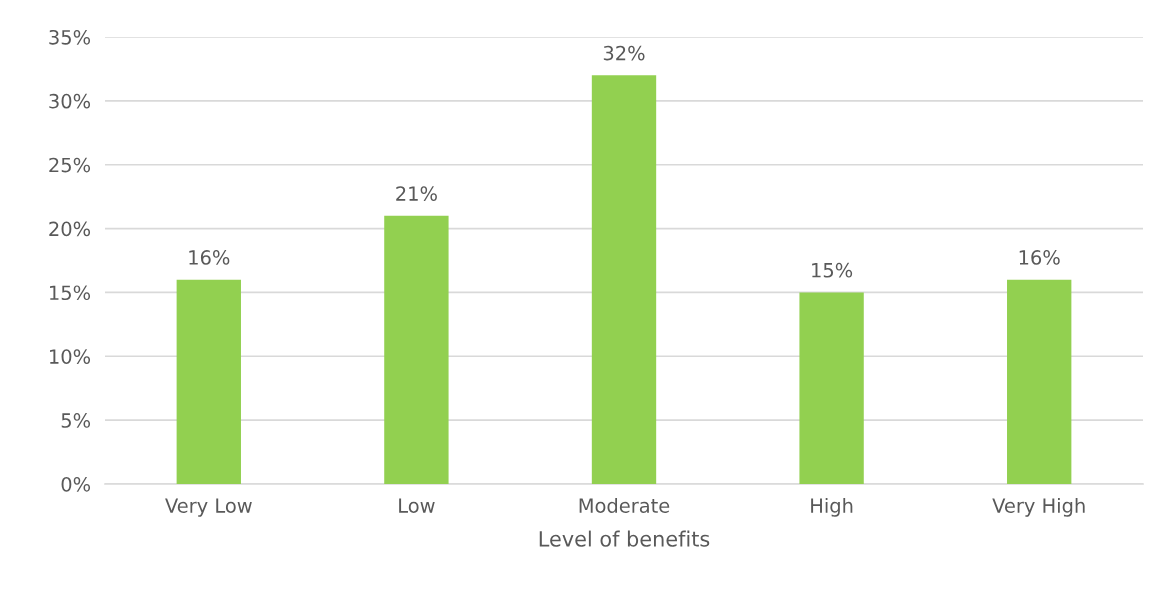 Image resolution: width=1169 pixels, height=603 pixels. What do you see at coordinates (76, 420) in the screenshot?
I see `y-tick-label: 5%` at bounding box center [76, 420].